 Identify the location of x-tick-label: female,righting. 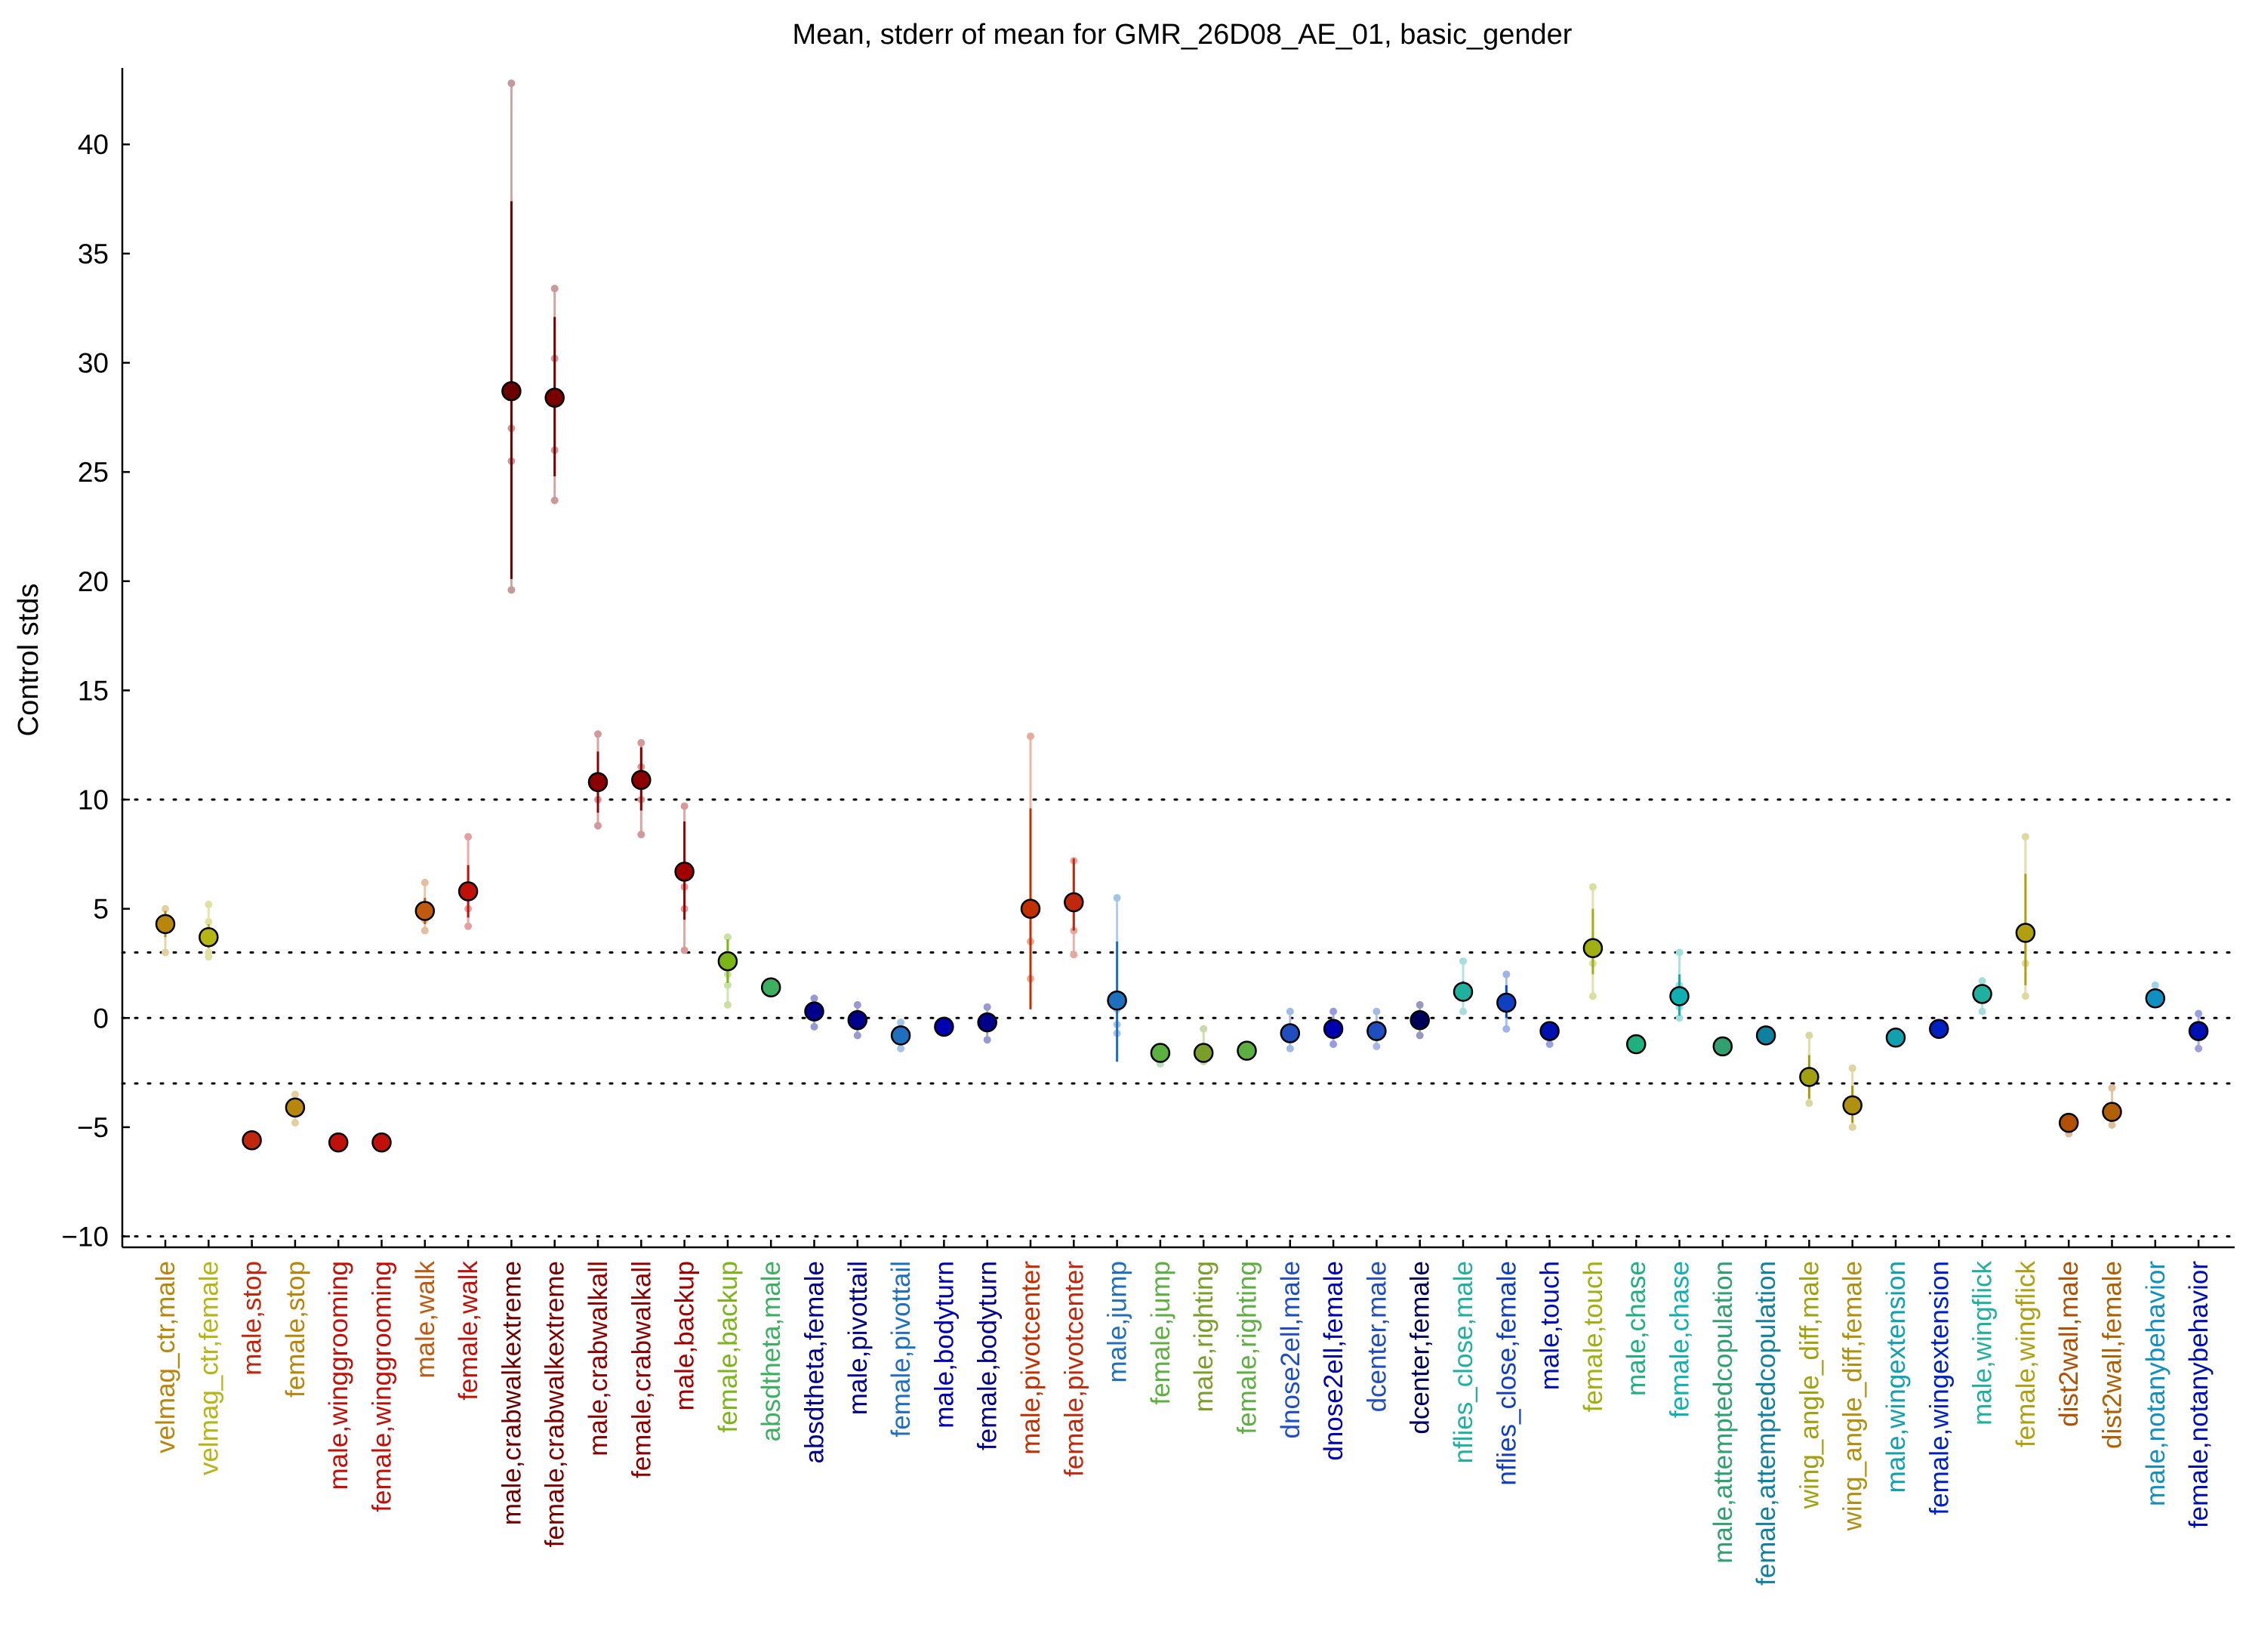
(1247, 1348).